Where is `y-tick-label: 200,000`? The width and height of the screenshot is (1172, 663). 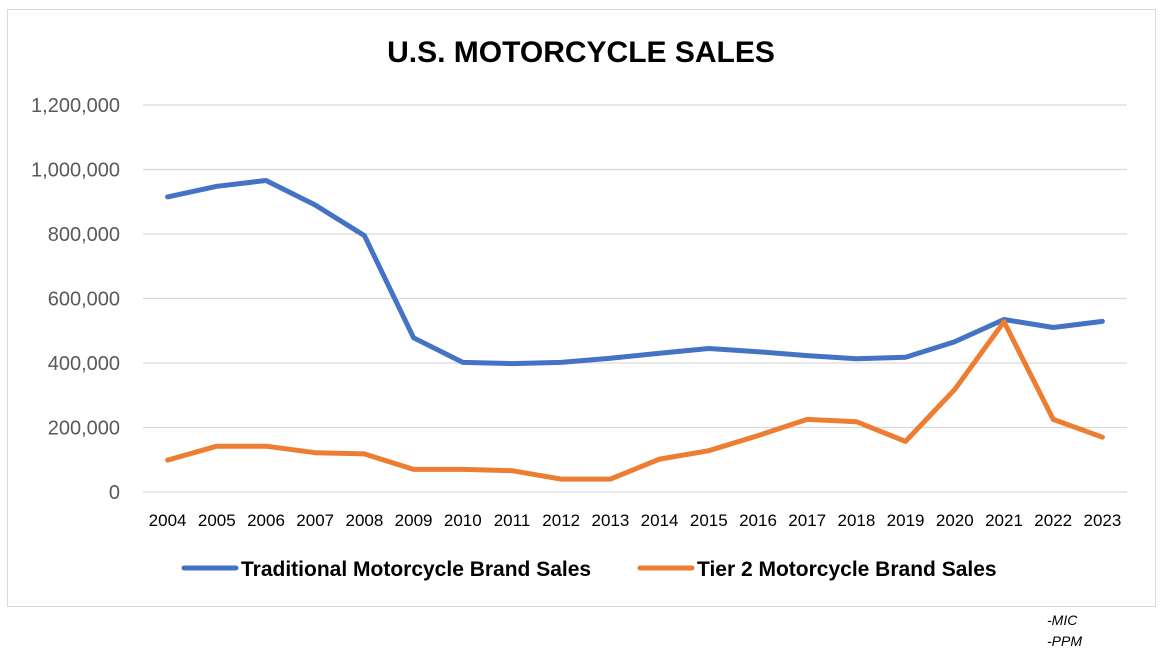
y-tick-label: 200,000 is located at coordinates (84, 429).